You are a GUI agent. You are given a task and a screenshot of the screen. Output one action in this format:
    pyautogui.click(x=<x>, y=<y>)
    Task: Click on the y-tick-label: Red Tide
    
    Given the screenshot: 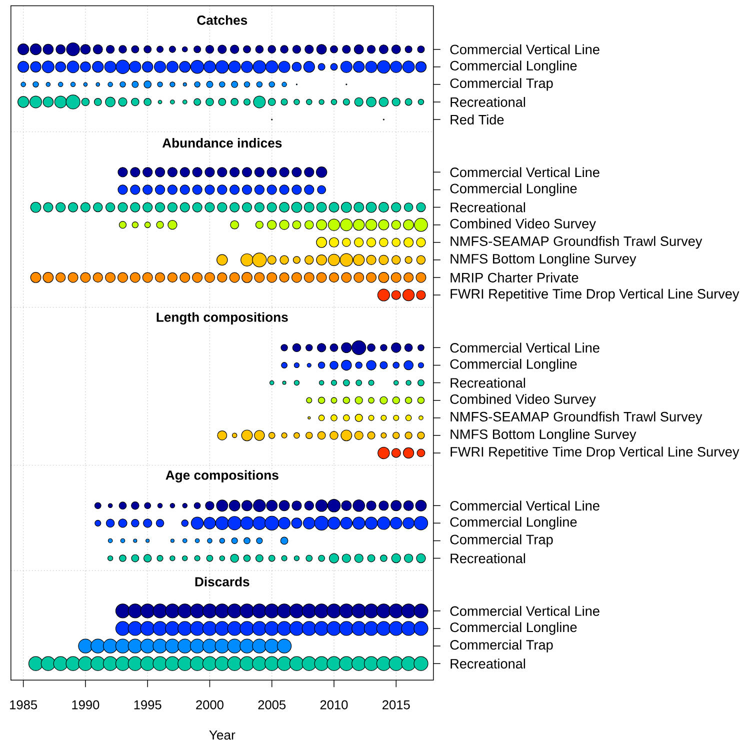 What is the action you would take?
    pyautogui.click(x=477, y=119)
    